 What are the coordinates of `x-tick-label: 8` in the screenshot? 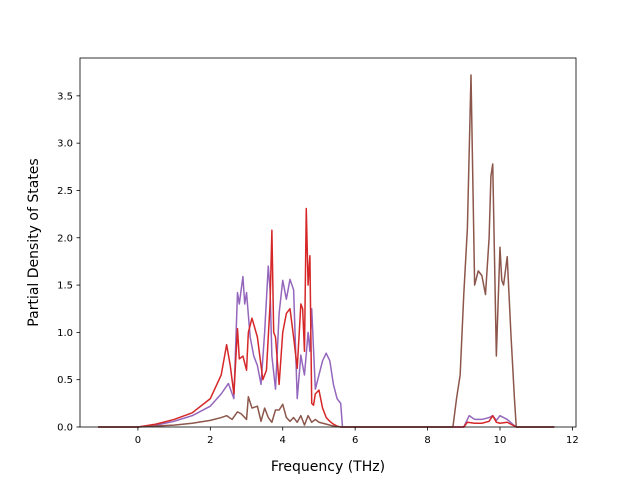 It's located at (427, 440).